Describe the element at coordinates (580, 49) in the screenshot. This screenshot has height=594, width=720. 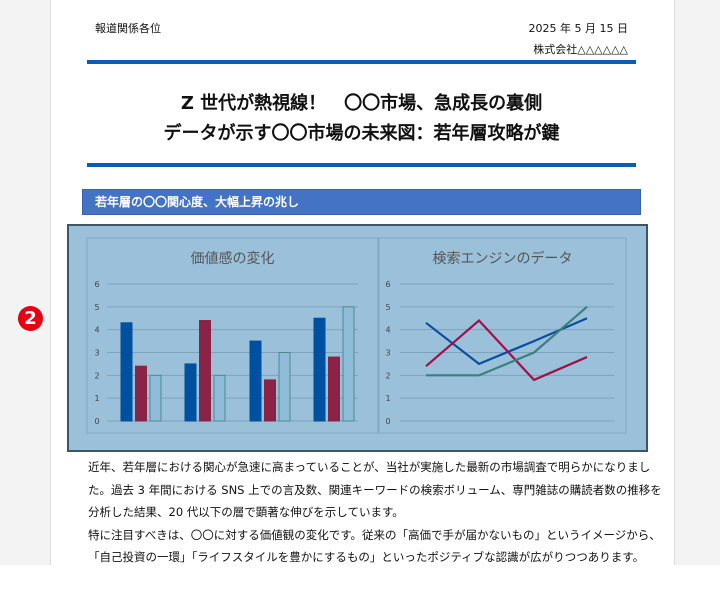
I see `company: 株式会社△△△△△△` at that location.